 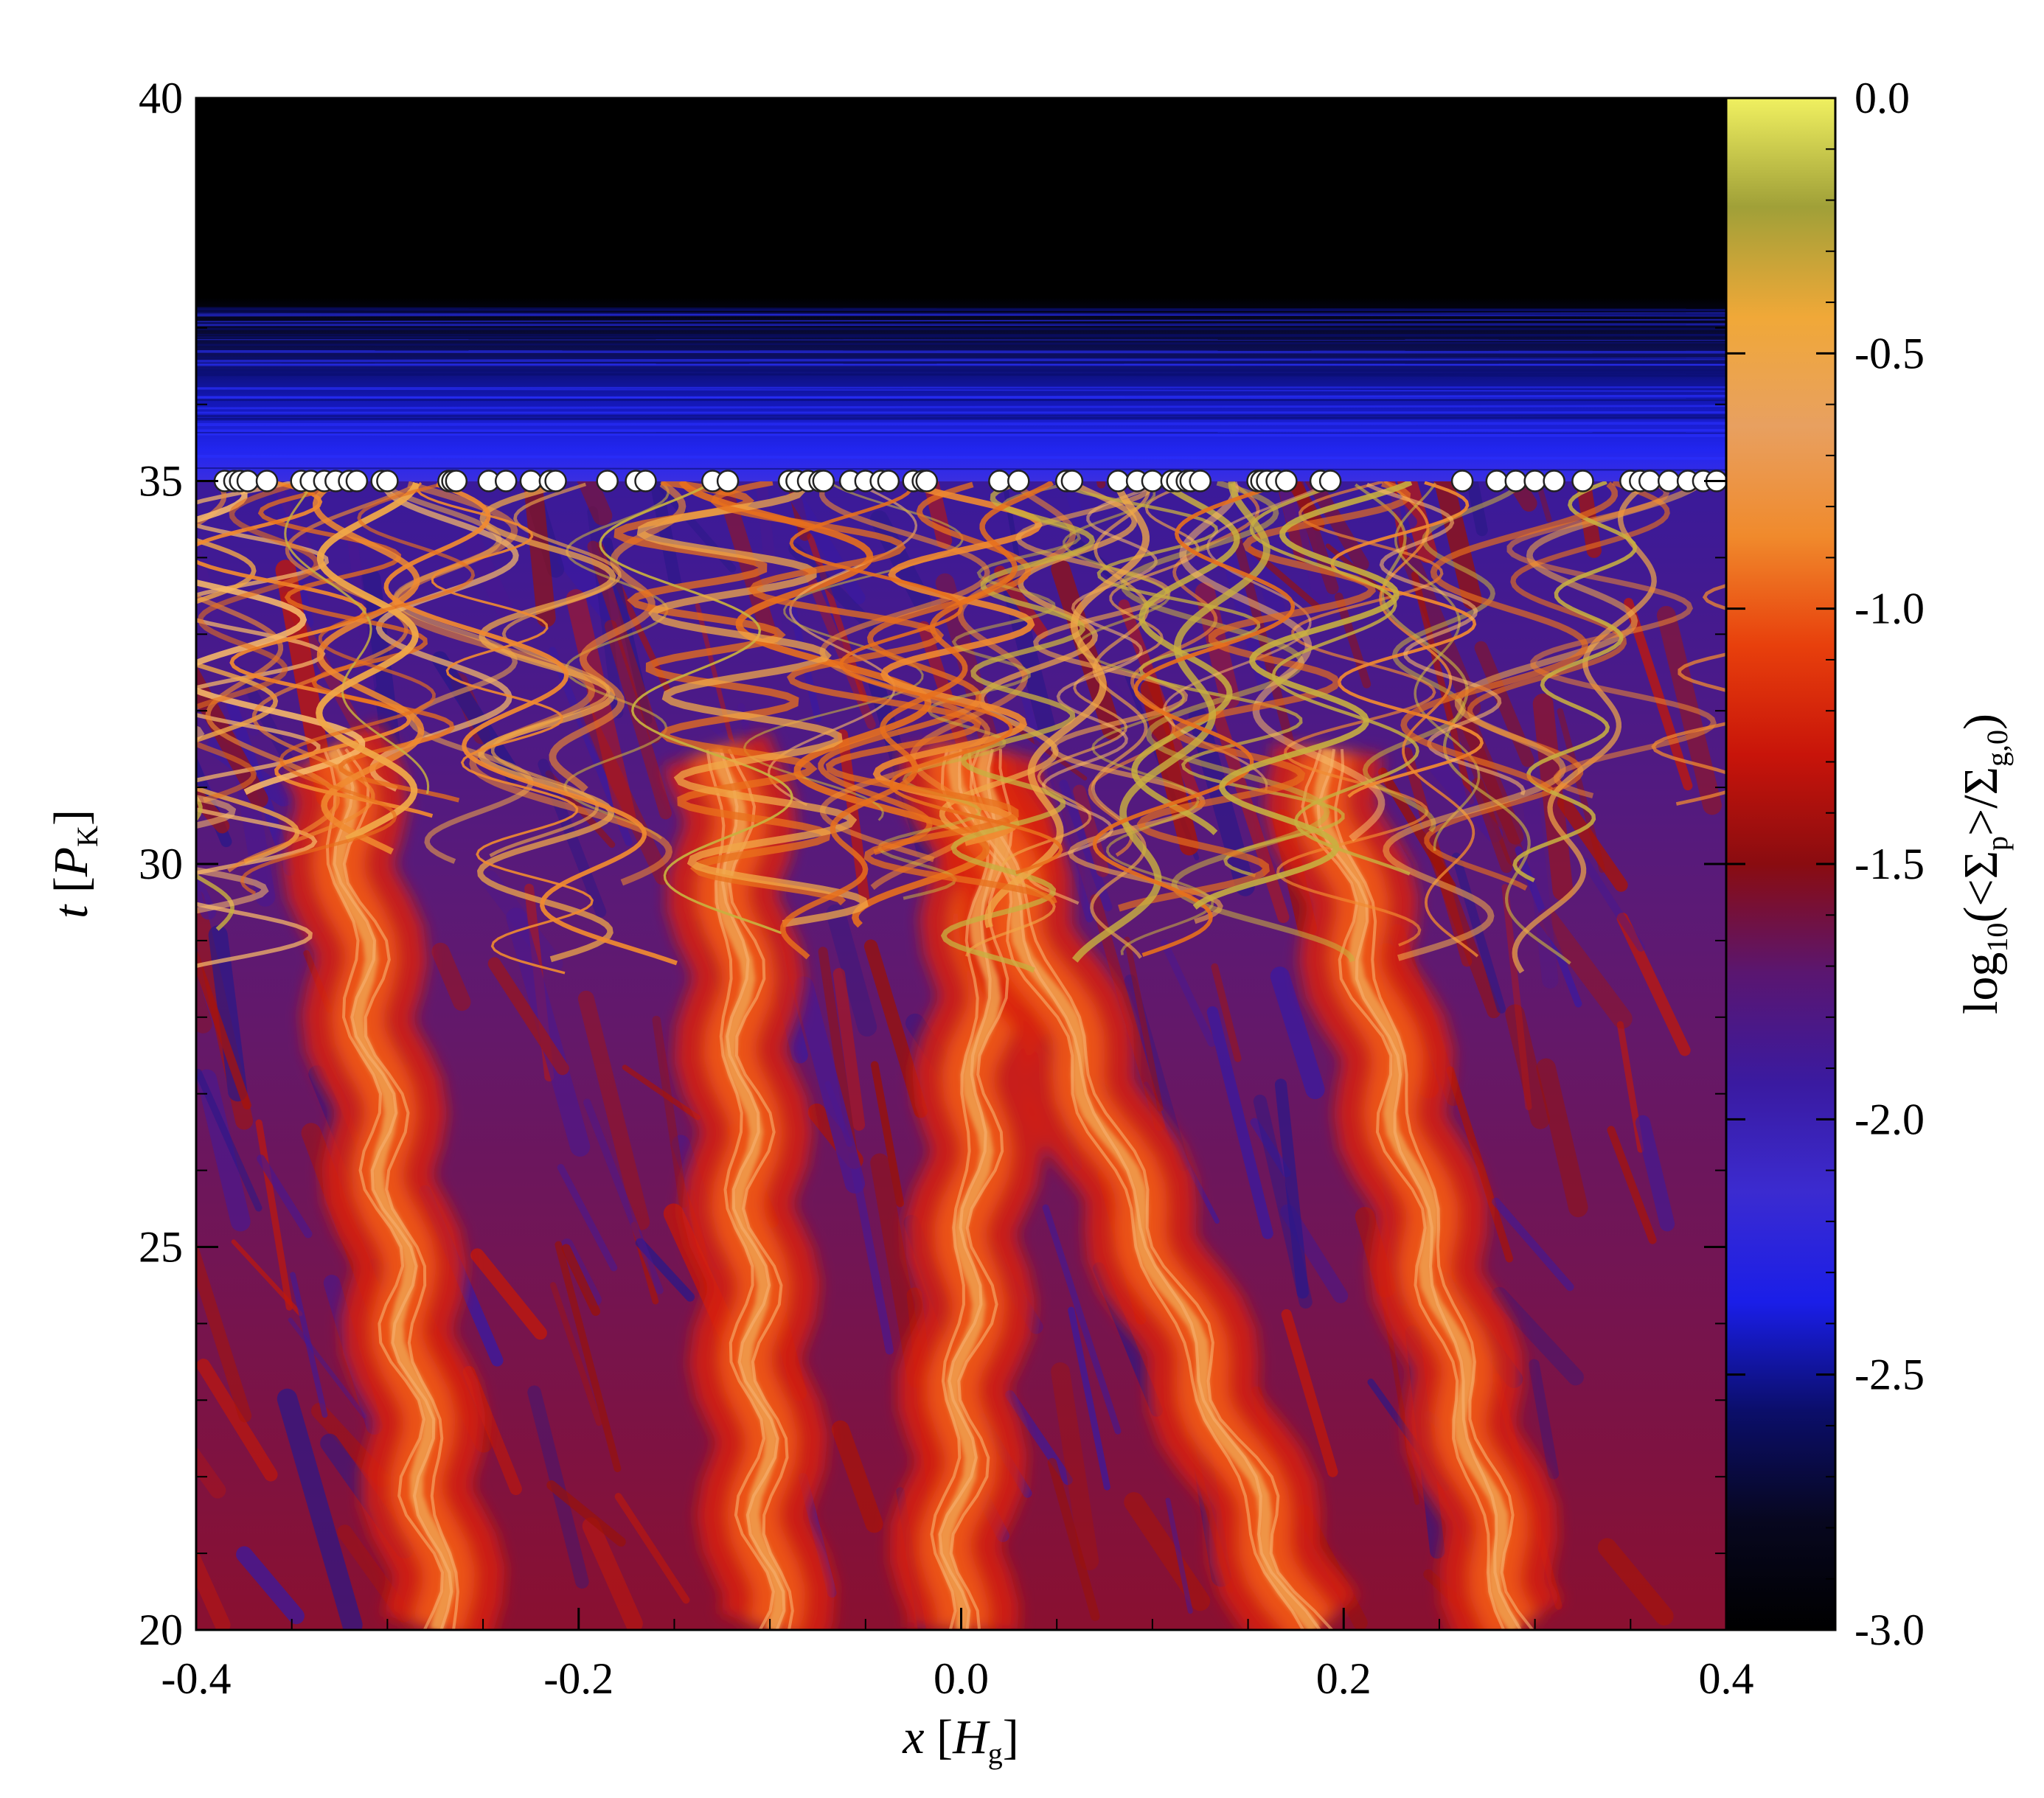 I want to click on y-tick-label: 40, so click(x=161, y=98).